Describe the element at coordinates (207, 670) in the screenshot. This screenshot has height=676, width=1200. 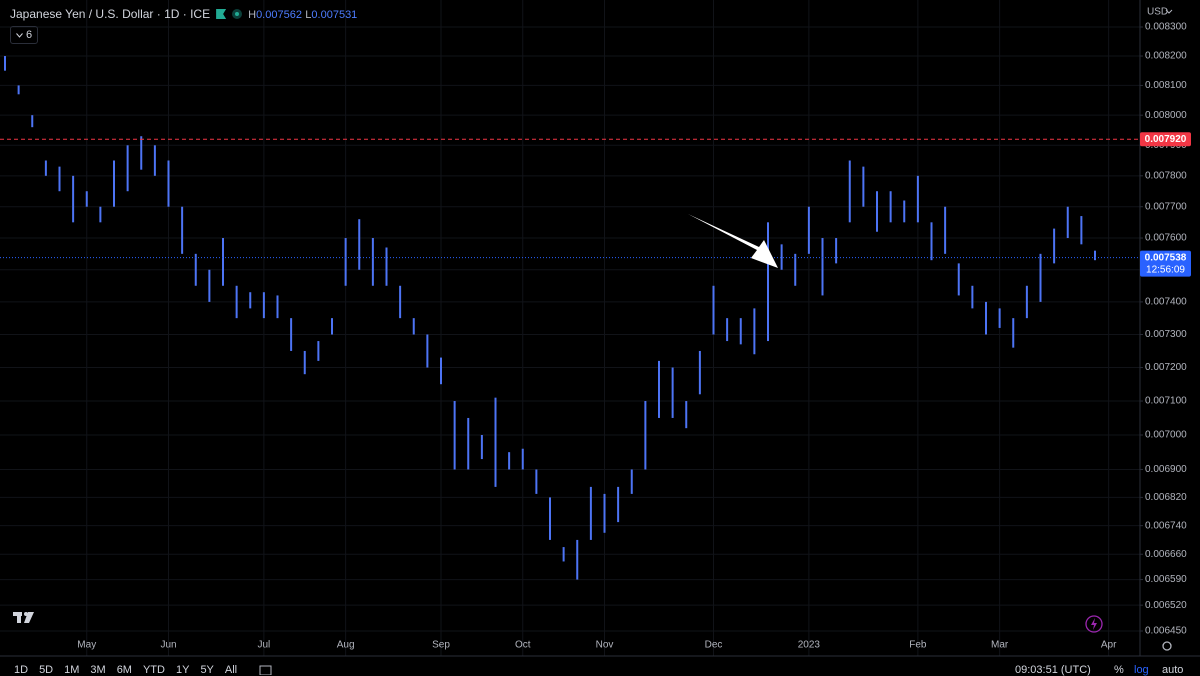
I see `range-button: 5Y` at that location.